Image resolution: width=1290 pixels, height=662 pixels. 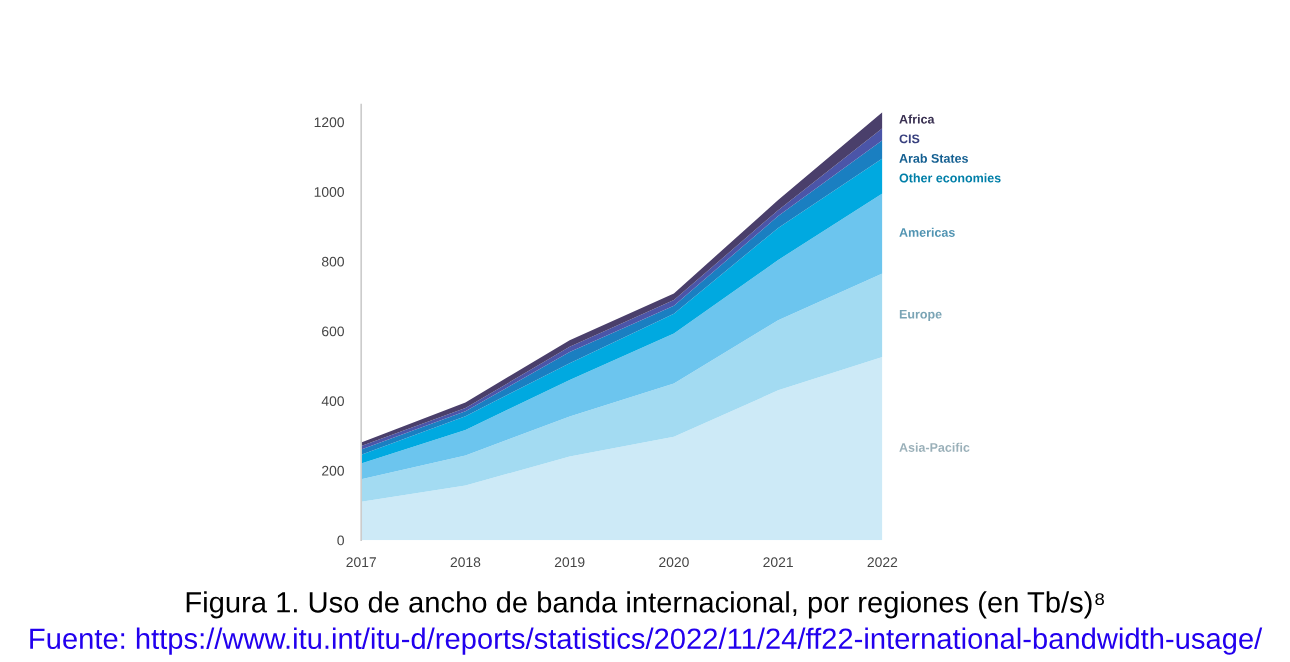 What do you see at coordinates (646, 641) in the screenshot?
I see `source-note: Fuente: https://www.itu.int/itu-d/reports/statistics/2022/11/24/ff22-international-bandwidth-usage/` at bounding box center [646, 641].